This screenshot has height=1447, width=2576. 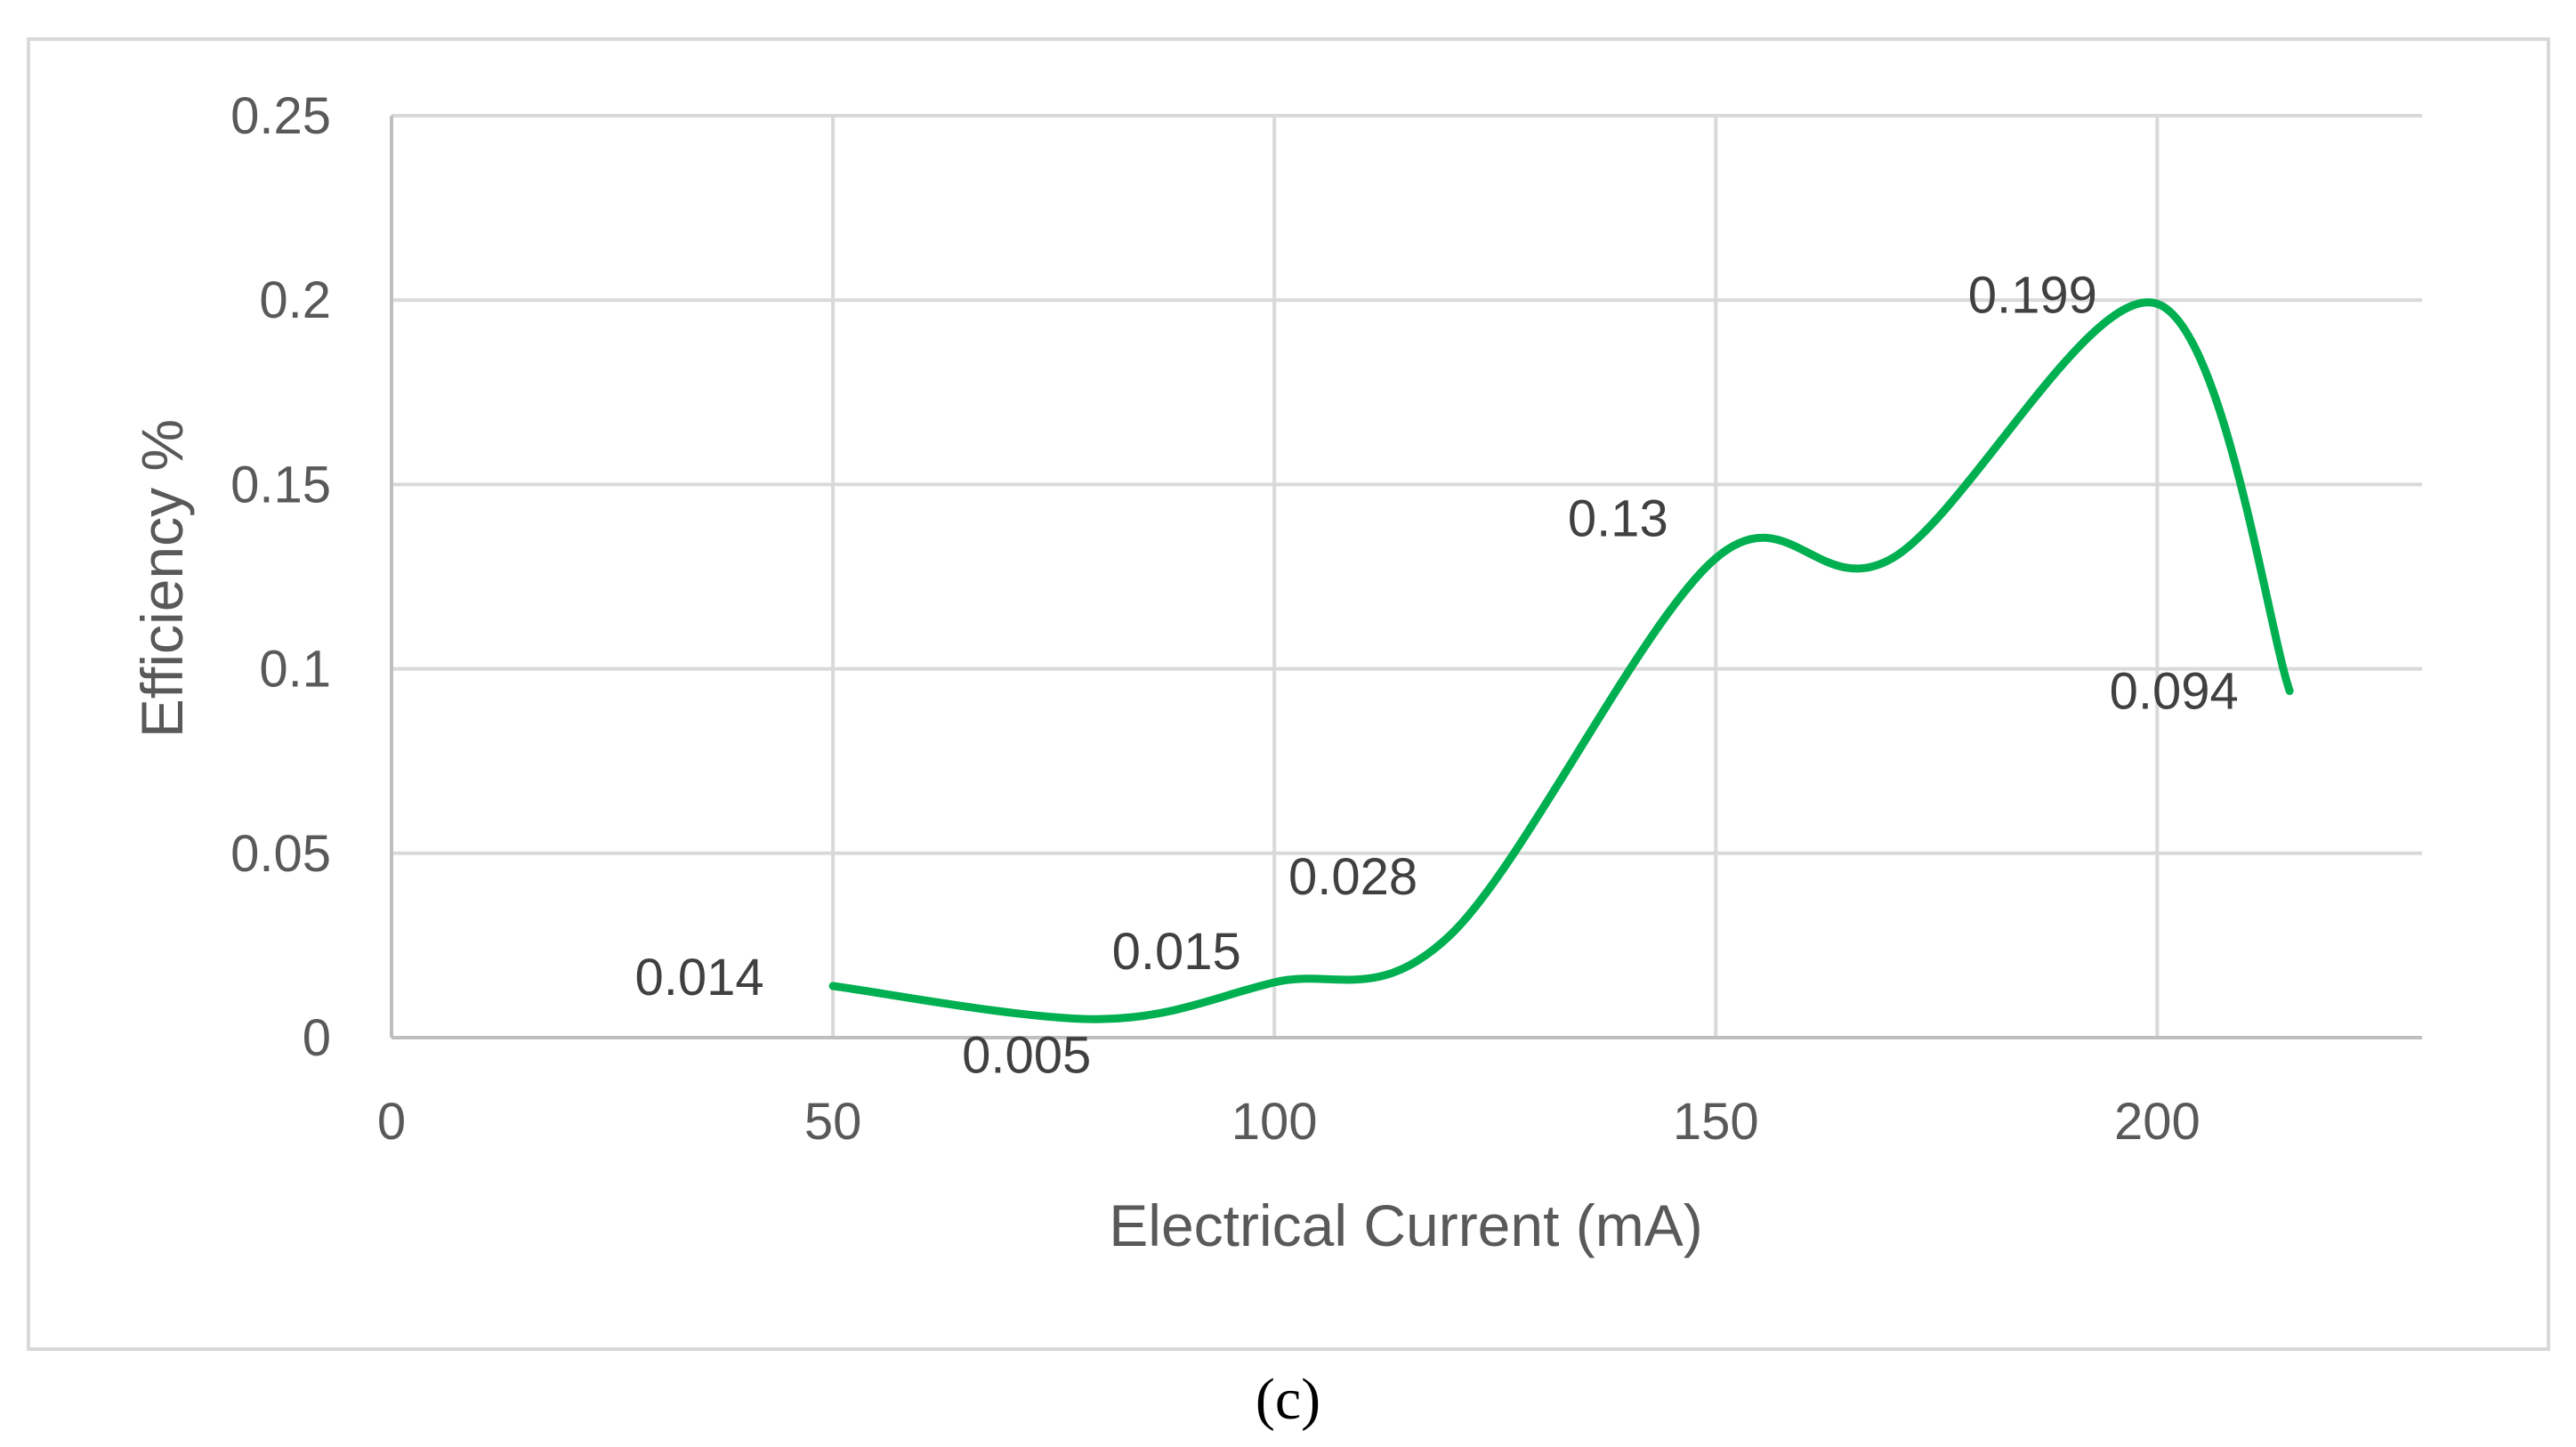 I want to click on x-tick-label: 150, so click(x=1716, y=1122).